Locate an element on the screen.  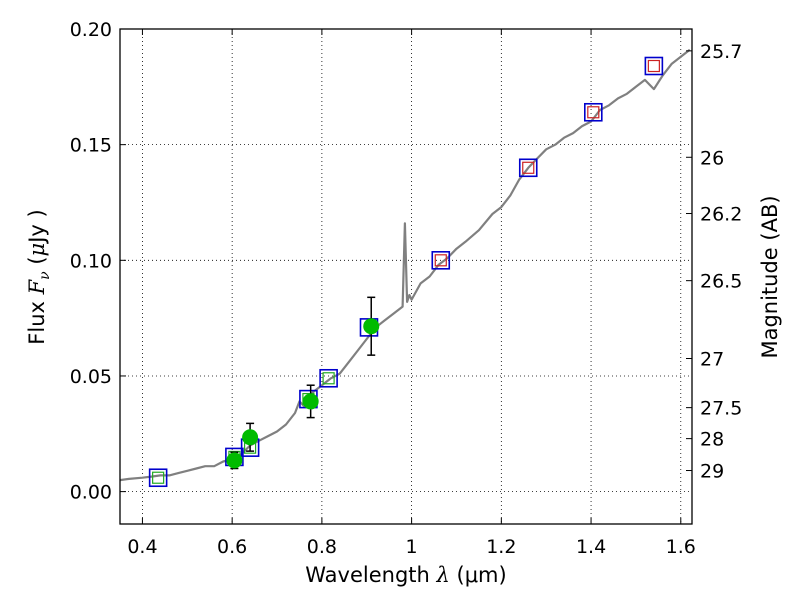
right-tick-label: 28 is located at coordinates (712, 440).